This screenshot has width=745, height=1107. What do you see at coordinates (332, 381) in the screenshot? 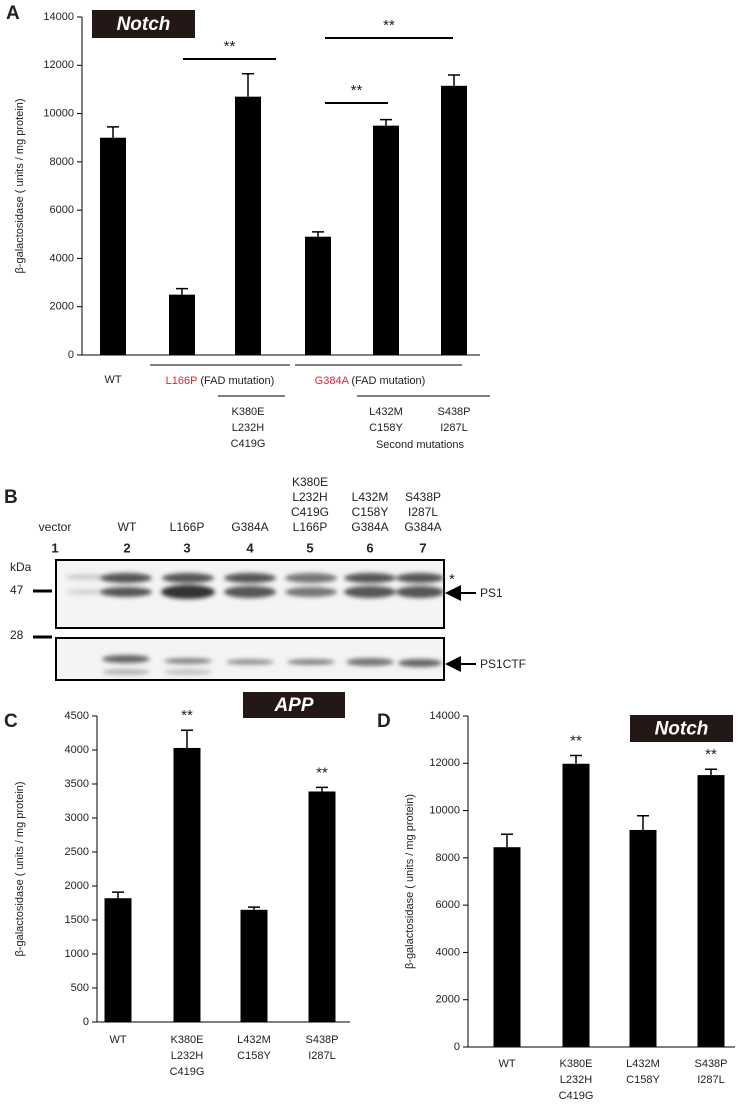
I see `group-mutation: G384A` at bounding box center [332, 381].